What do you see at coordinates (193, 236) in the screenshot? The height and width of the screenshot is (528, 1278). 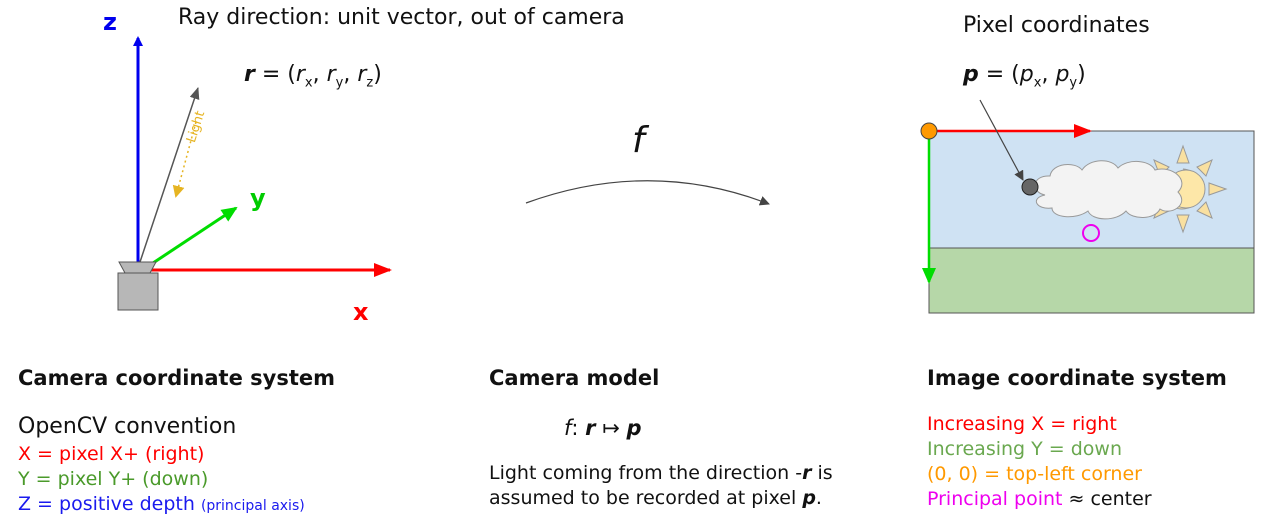 I see `y-axis-arrow` at bounding box center [193, 236].